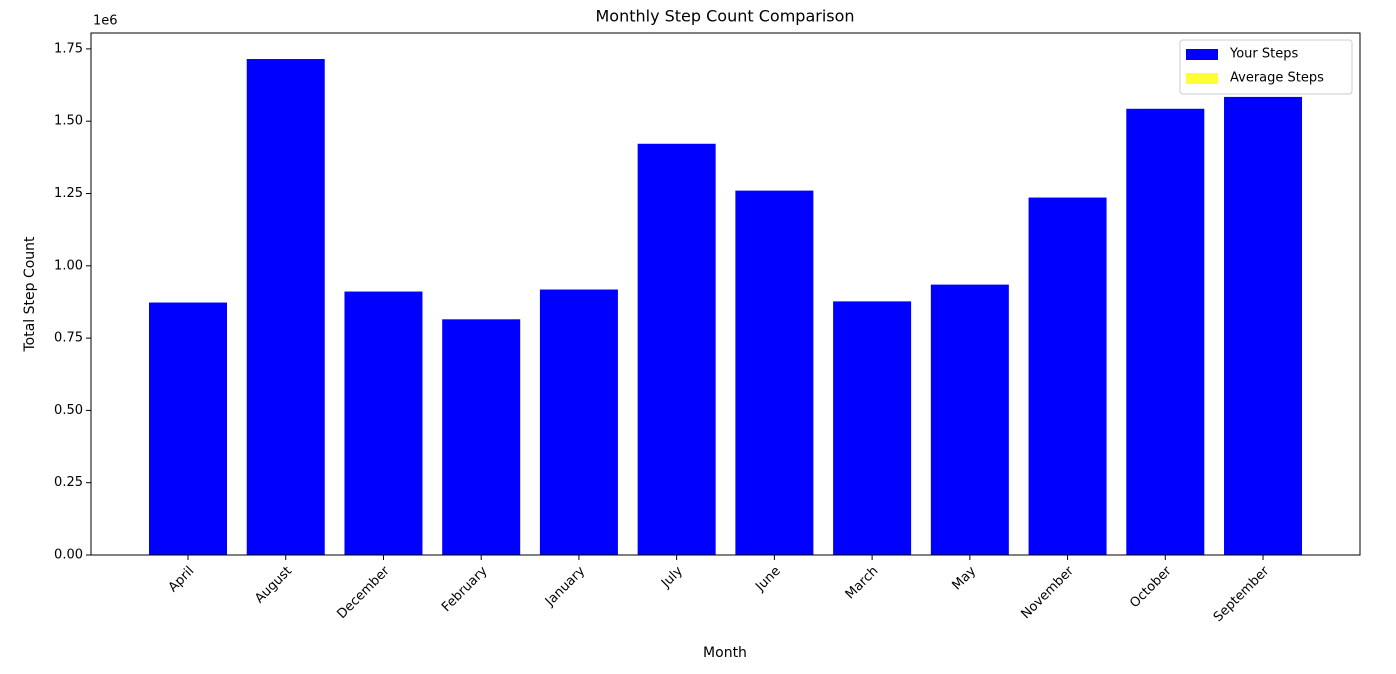  Describe the element at coordinates (862, 583) in the screenshot. I see `x-tick-label: March` at that location.